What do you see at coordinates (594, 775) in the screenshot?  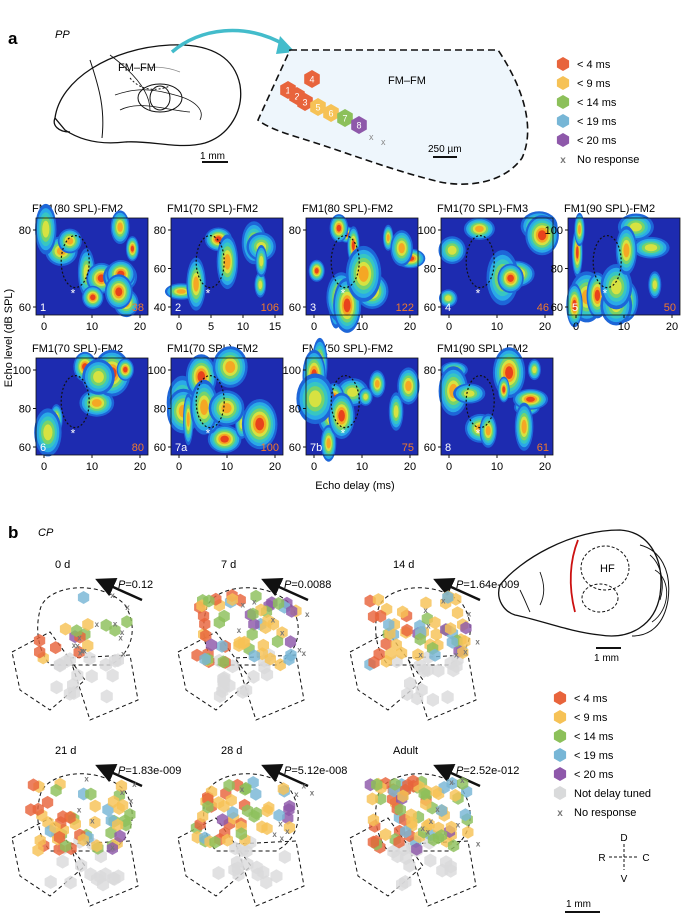 I see `legend-b-entry-label: < 20 ms` at bounding box center [594, 775].